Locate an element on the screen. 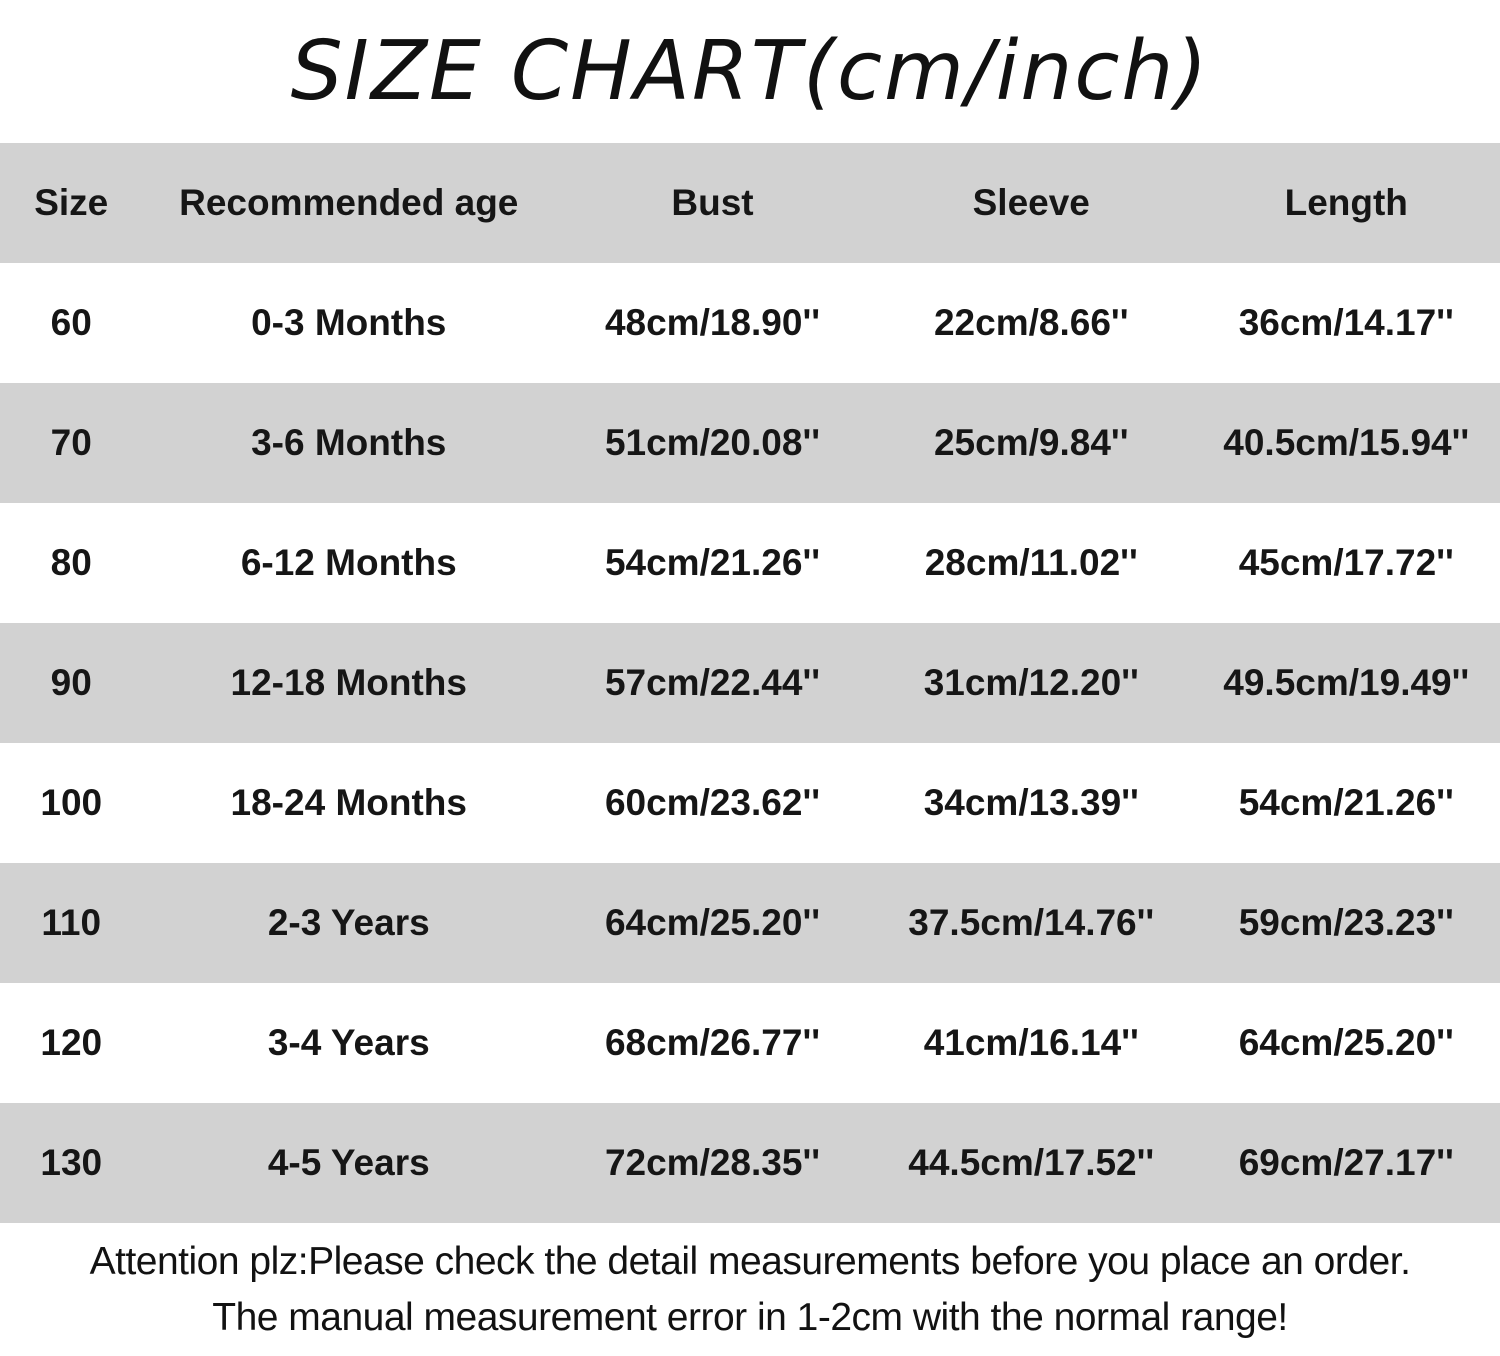  table-cell: 80 is located at coordinates (71, 562).